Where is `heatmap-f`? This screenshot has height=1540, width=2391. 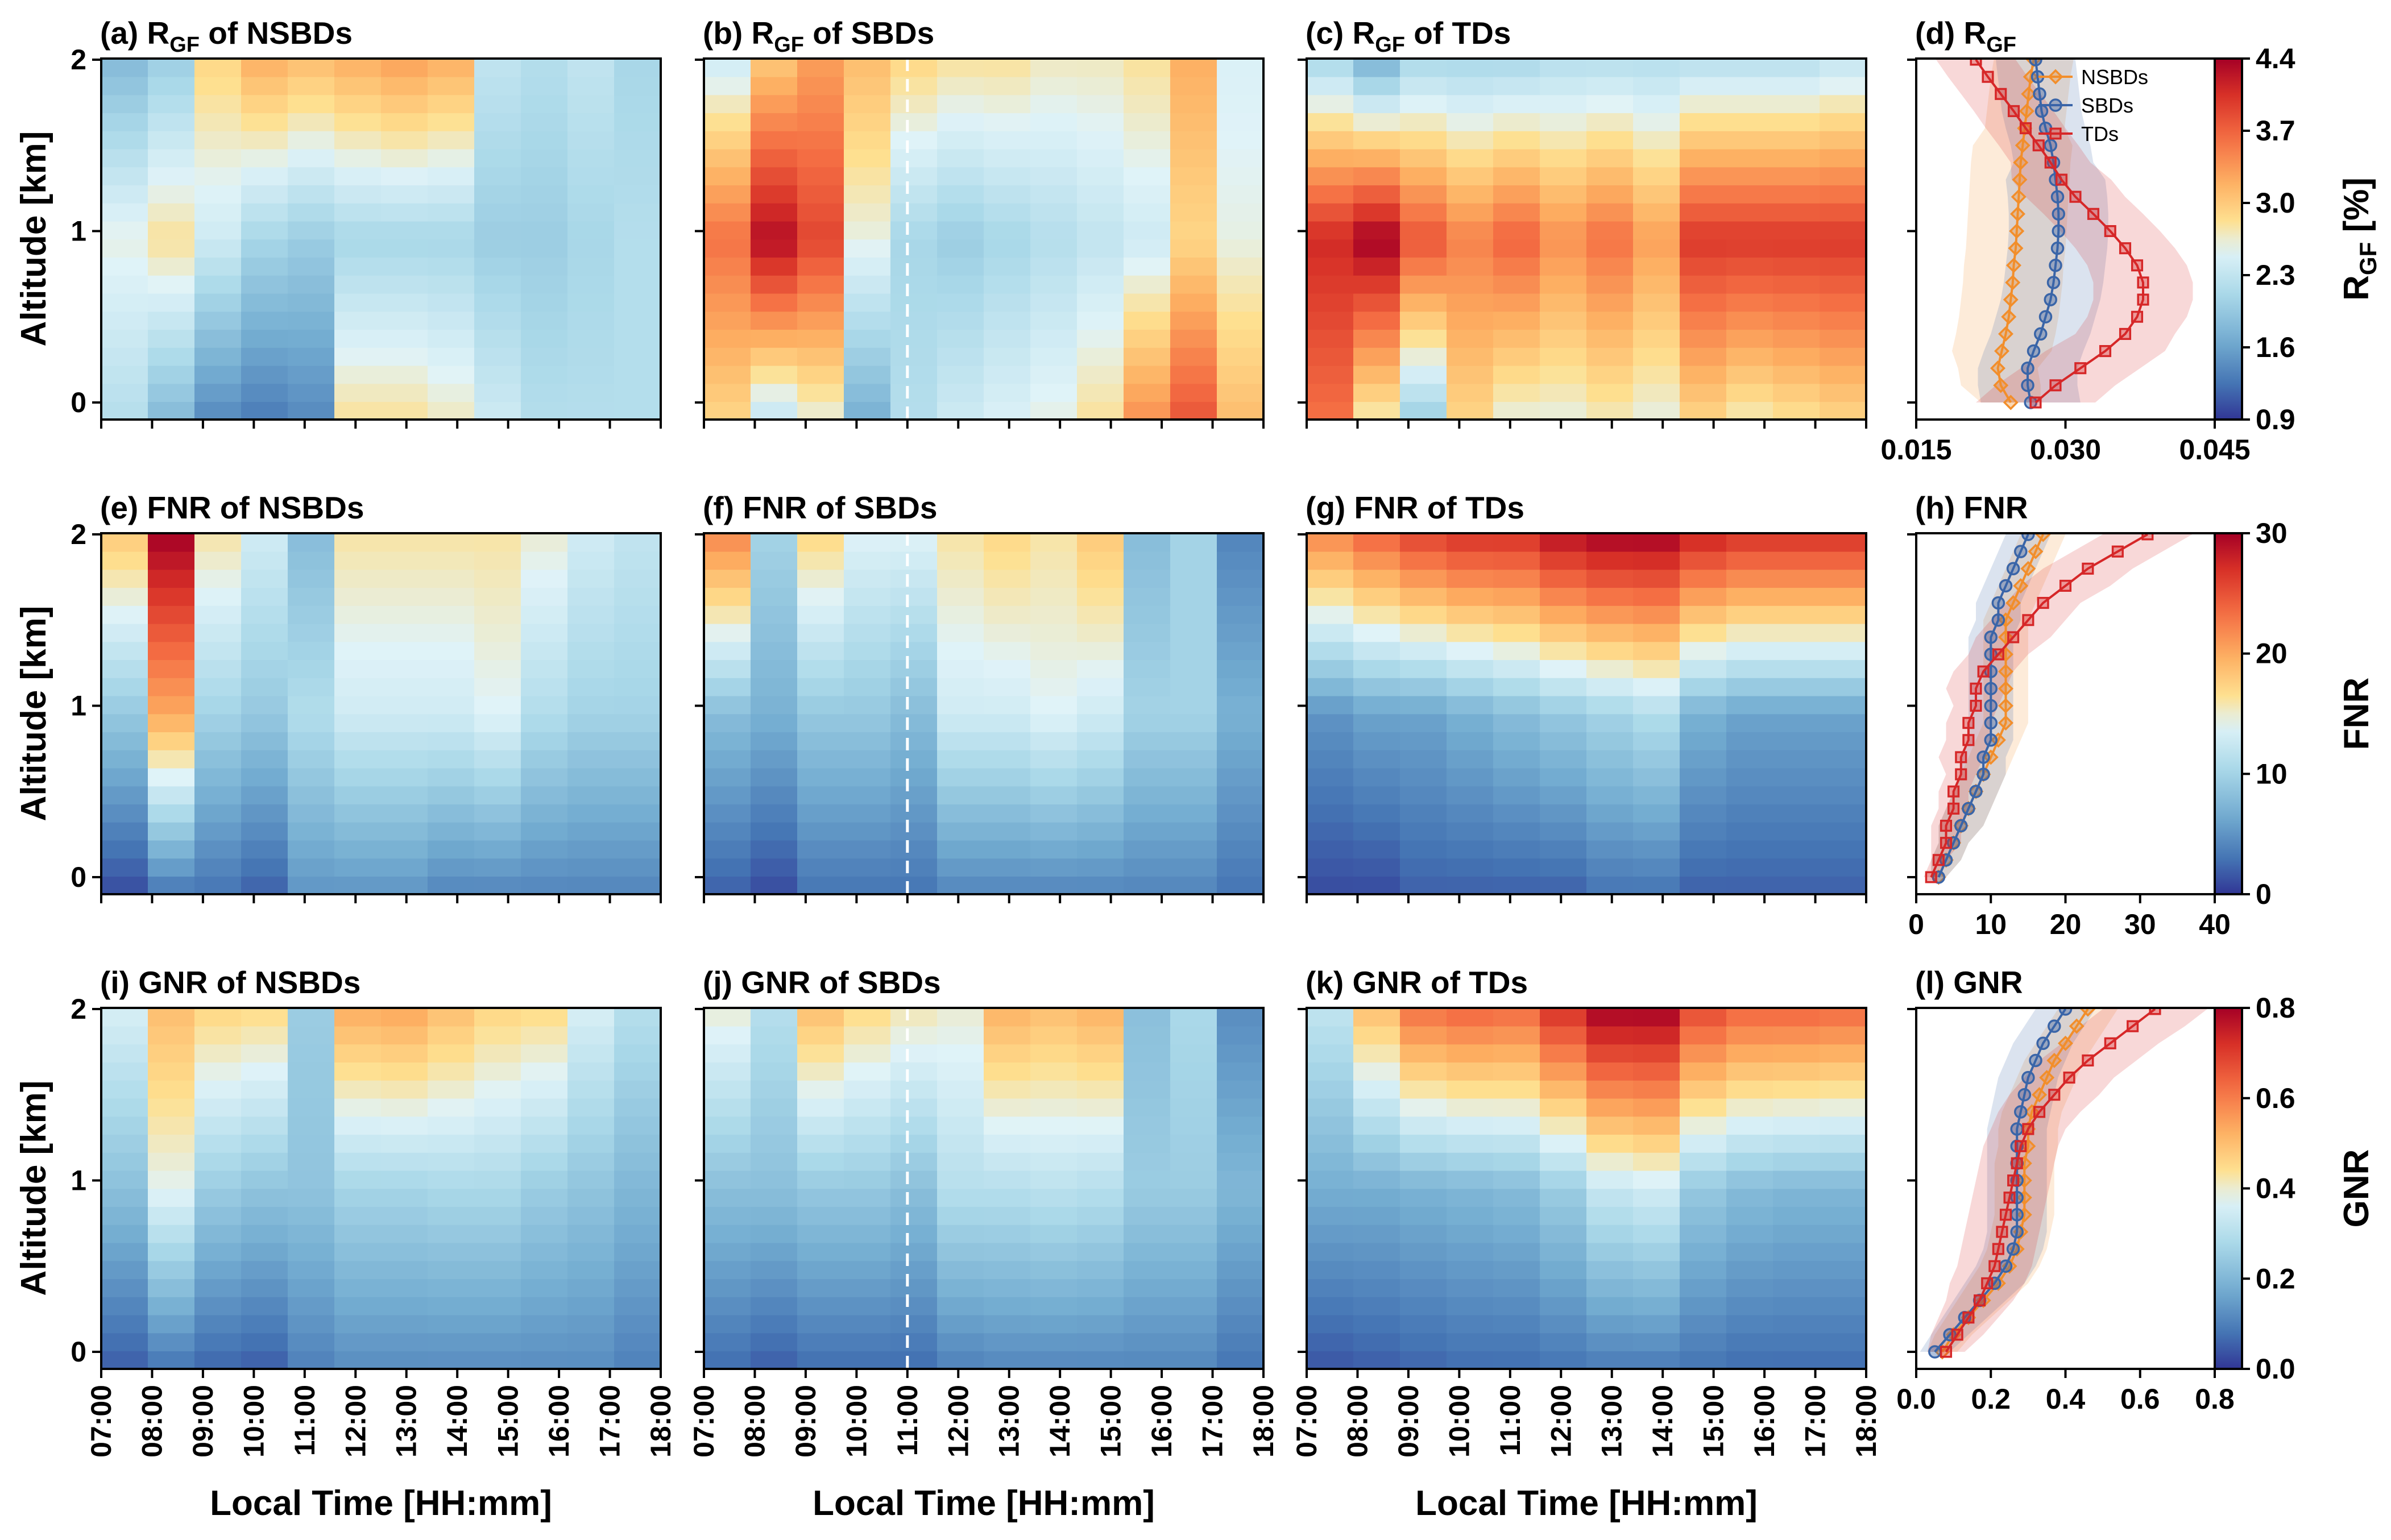 heatmap-f is located at coordinates (980, 717).